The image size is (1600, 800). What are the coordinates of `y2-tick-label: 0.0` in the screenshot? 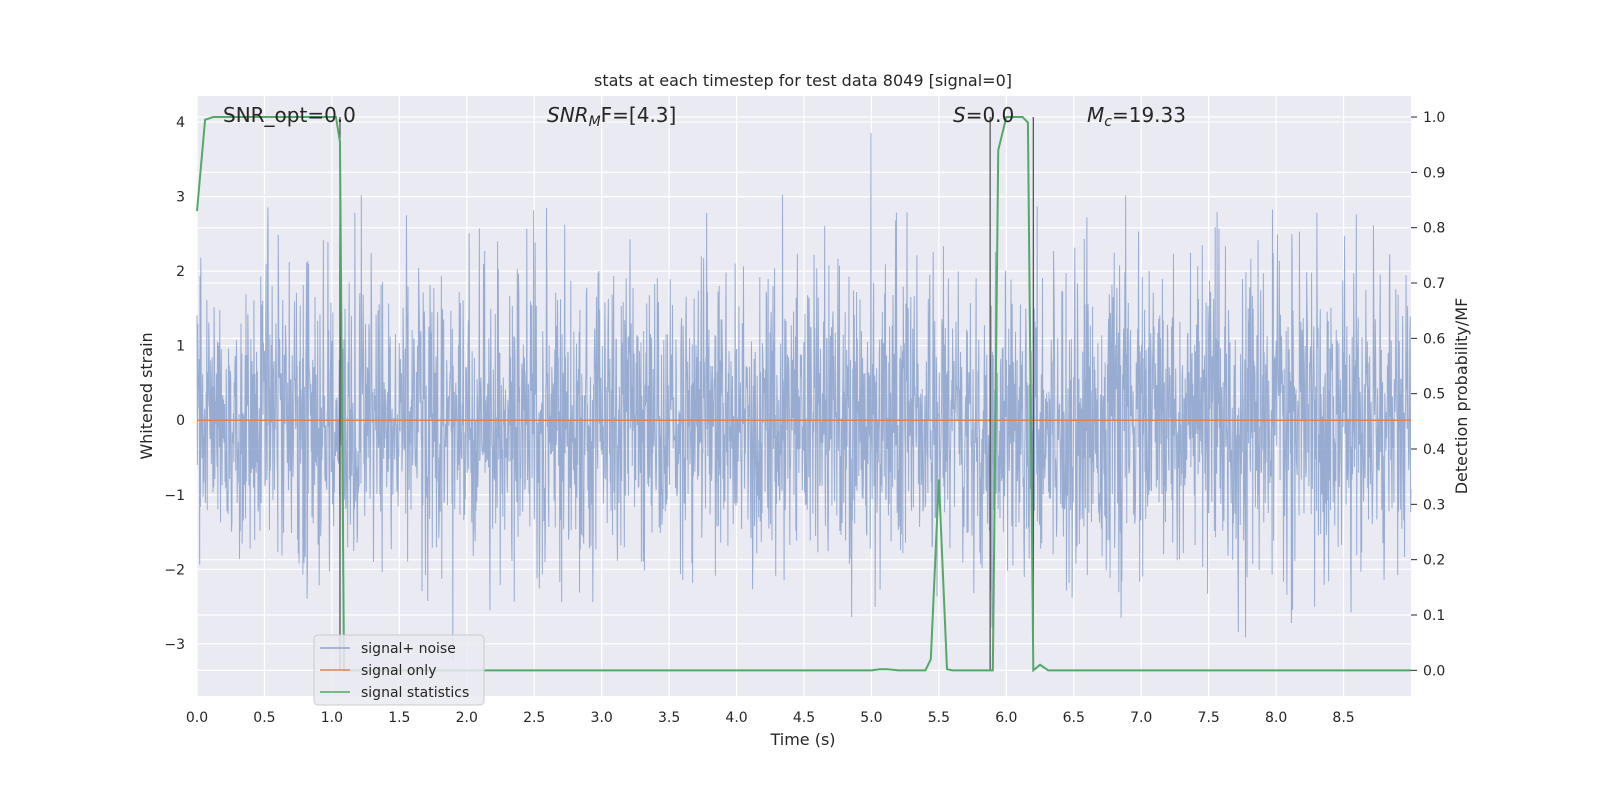 It's located at (1434, 671).